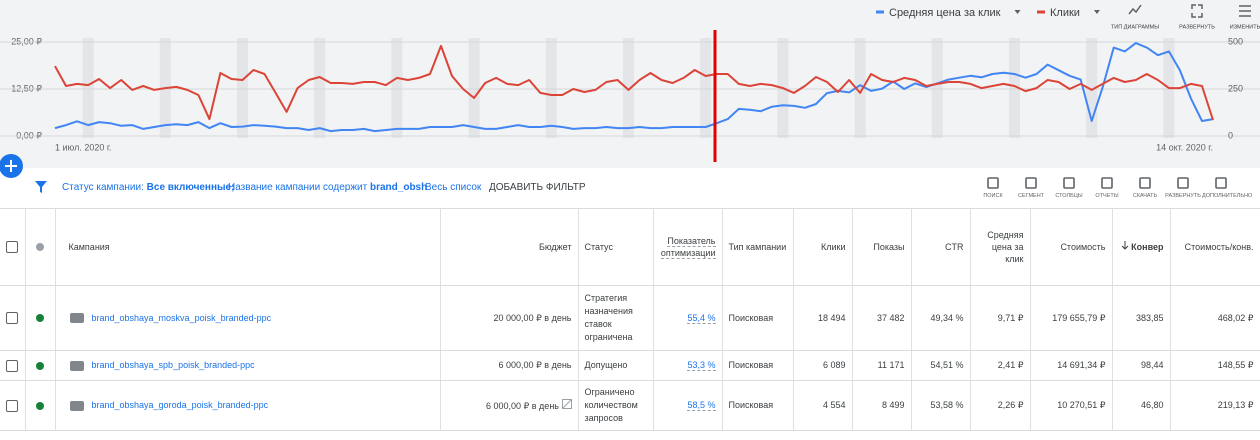  I want to click on toolbar-button: СТОЛБЦЫ, so click(1069, 186).